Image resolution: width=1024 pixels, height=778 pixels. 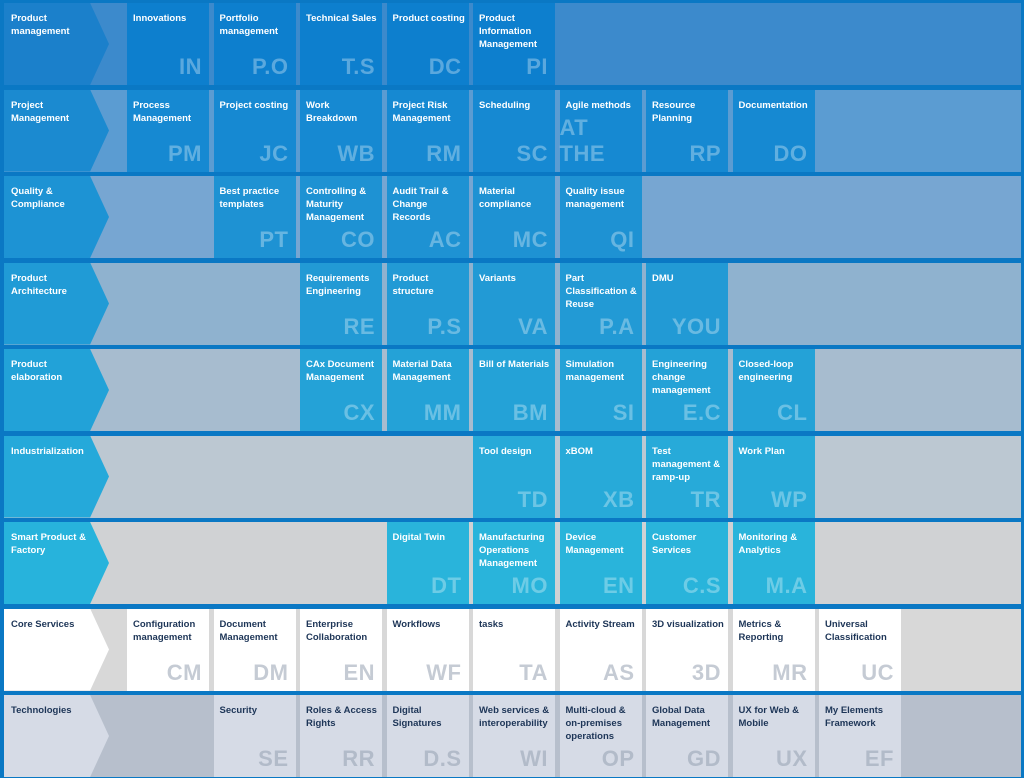 What do you see at coordinates (56, 44) in the screenshot?
I see `row-header-arrow: Product management` at bounding box center [56, 44].